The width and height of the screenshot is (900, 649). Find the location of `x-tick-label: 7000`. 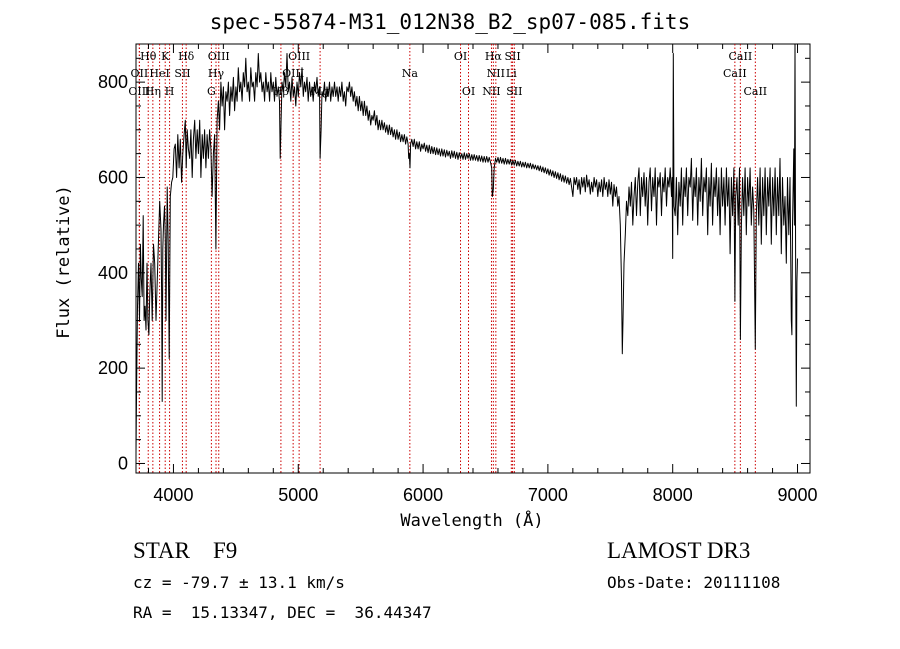

x-tick-label: 7000 is located at coordinates (548, 495).